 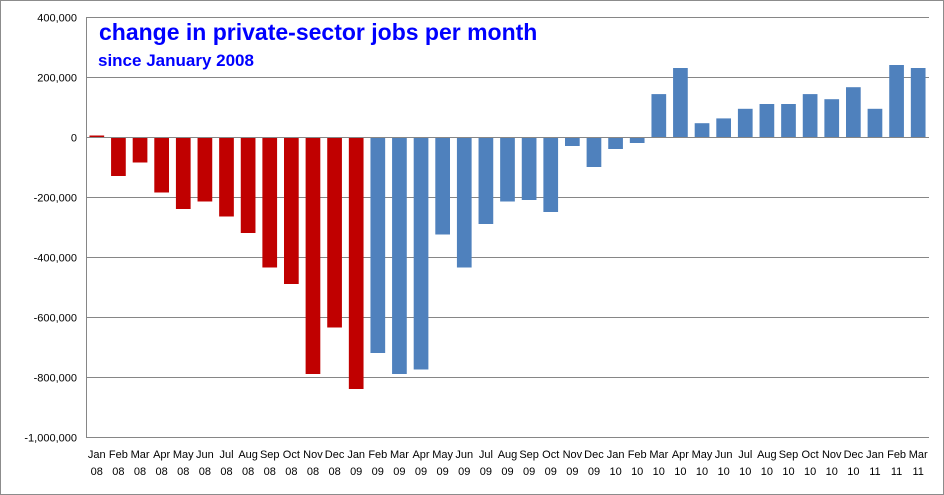 What do you see at coordinates (74, 139) in the screenshot?
I see `y-tick-label: 0` at bounding box center [74, 139].